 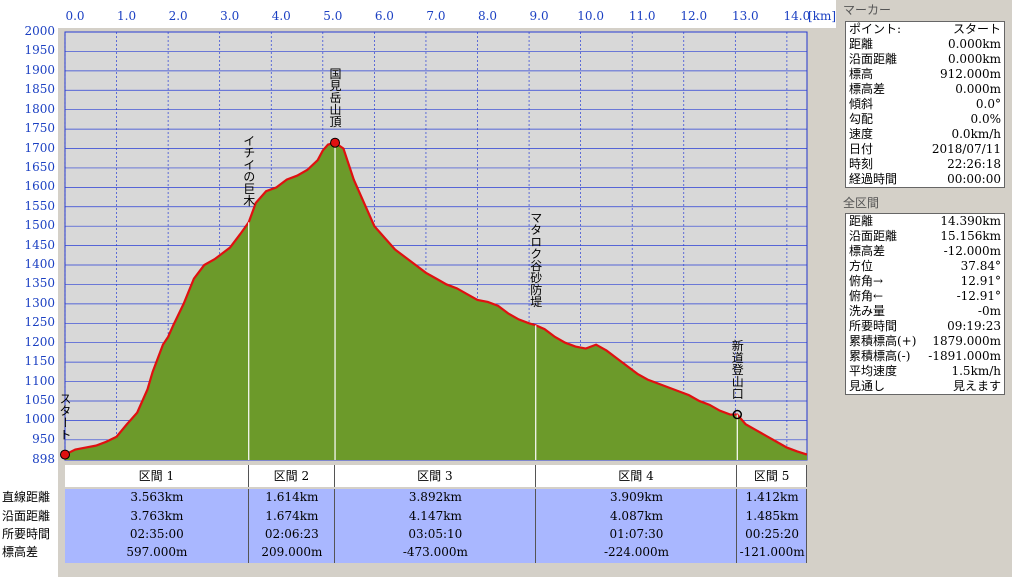 I want to click on section-value: 4.087km, so click(x=636, y=516).